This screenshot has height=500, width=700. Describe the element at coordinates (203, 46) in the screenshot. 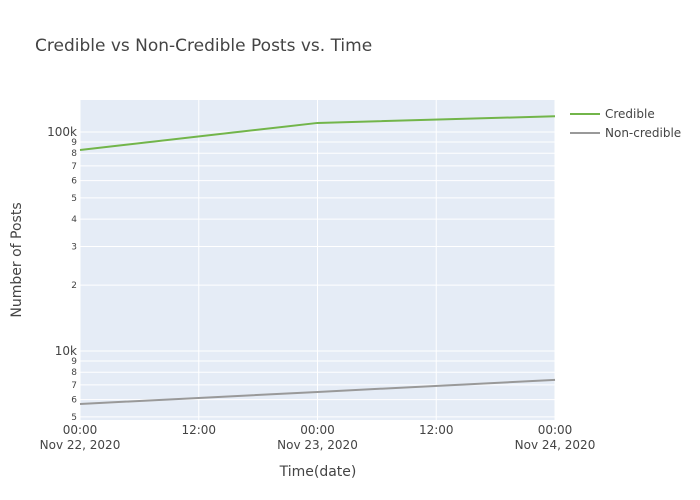

I see `chart-title: Credible vs Non-Credible Posts vs. Time` at that location.